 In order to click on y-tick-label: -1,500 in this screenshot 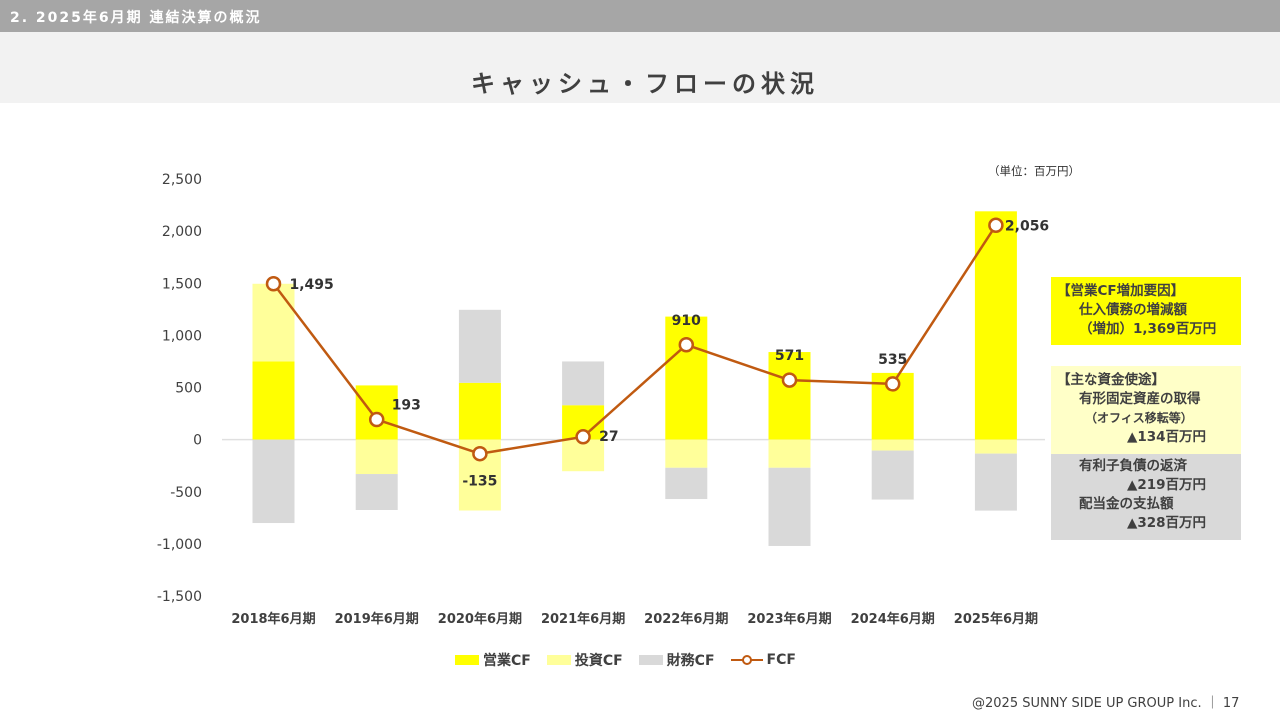, I will do `click(179, 597)`.